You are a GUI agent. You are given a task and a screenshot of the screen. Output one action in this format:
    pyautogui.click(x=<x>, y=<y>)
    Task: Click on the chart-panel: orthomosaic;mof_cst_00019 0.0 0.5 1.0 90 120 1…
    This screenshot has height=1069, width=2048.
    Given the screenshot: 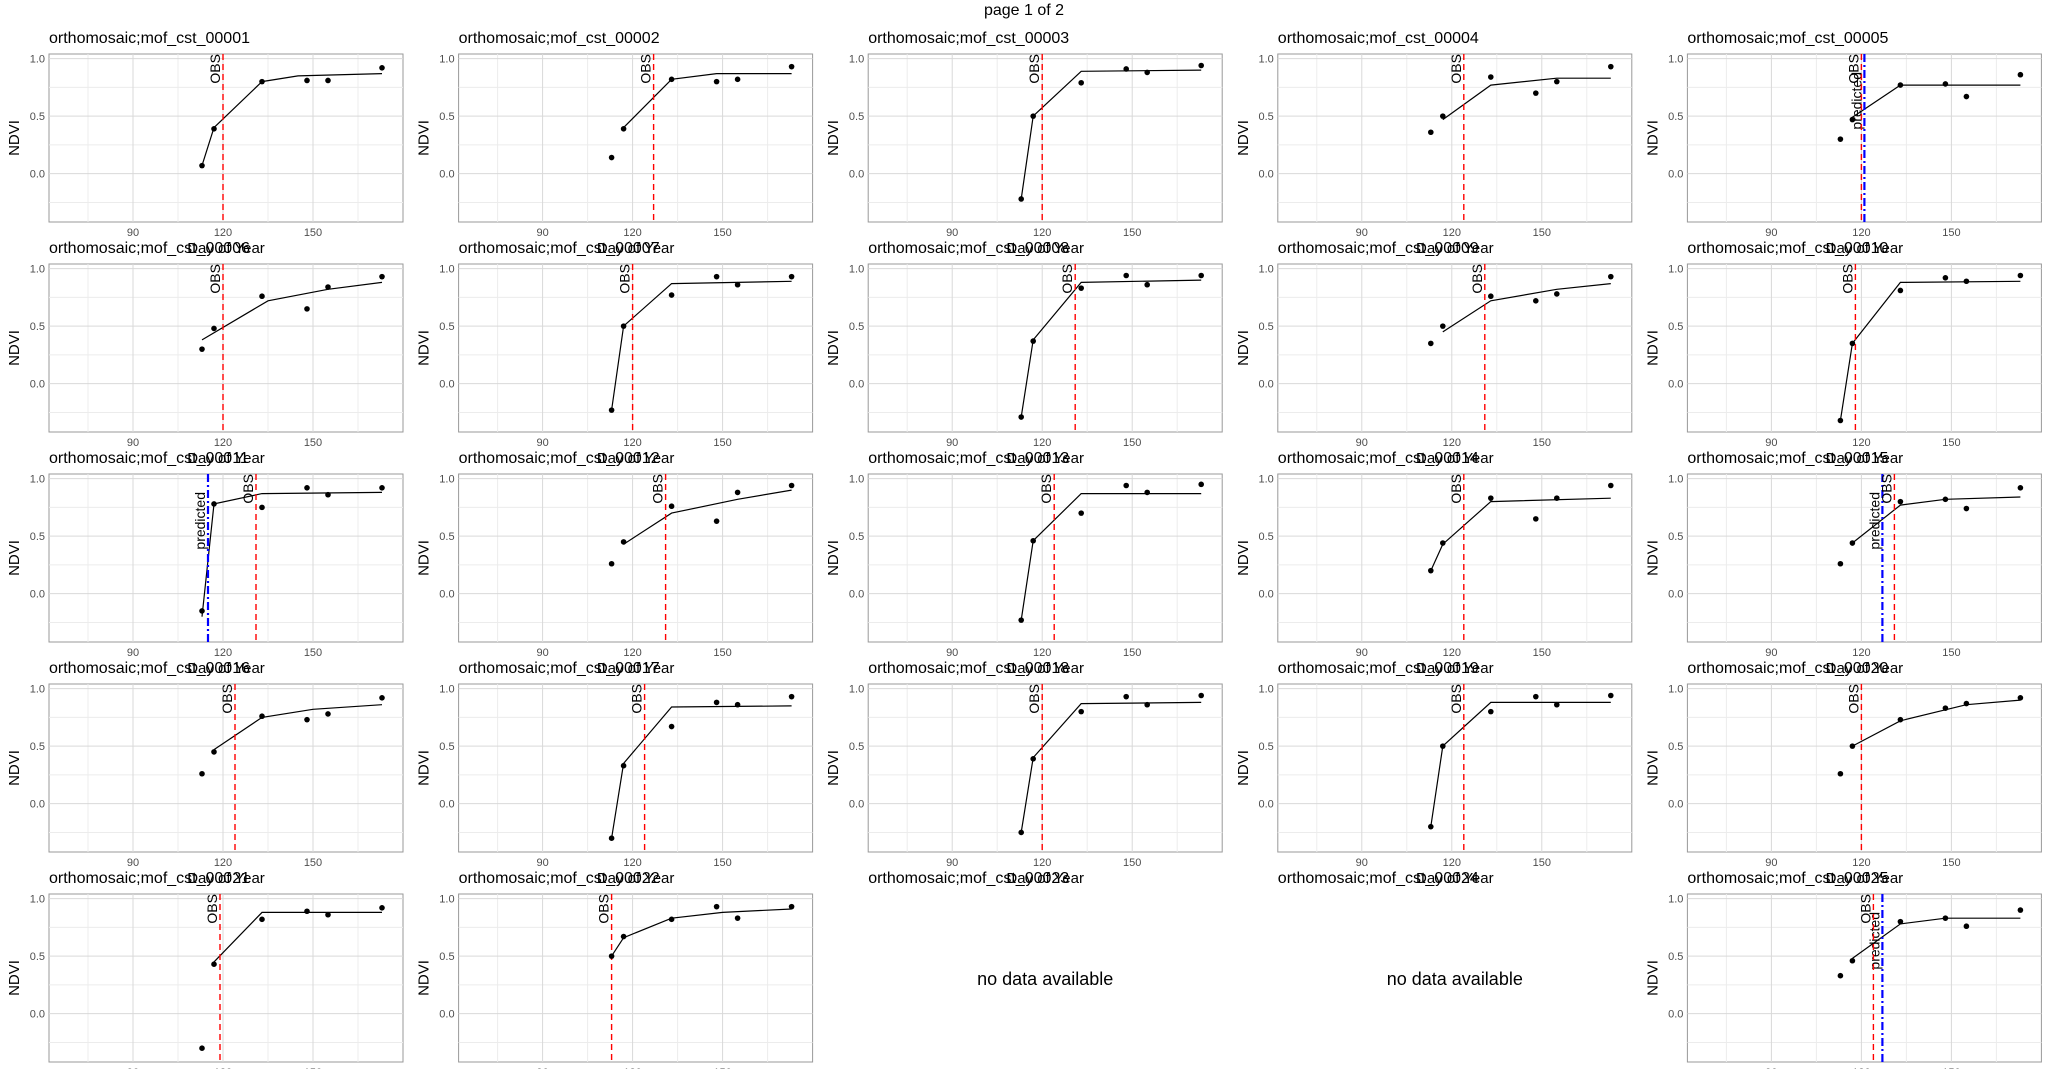 What is the action you would take?
    pyautogui.click(x=1434, y=773)
    